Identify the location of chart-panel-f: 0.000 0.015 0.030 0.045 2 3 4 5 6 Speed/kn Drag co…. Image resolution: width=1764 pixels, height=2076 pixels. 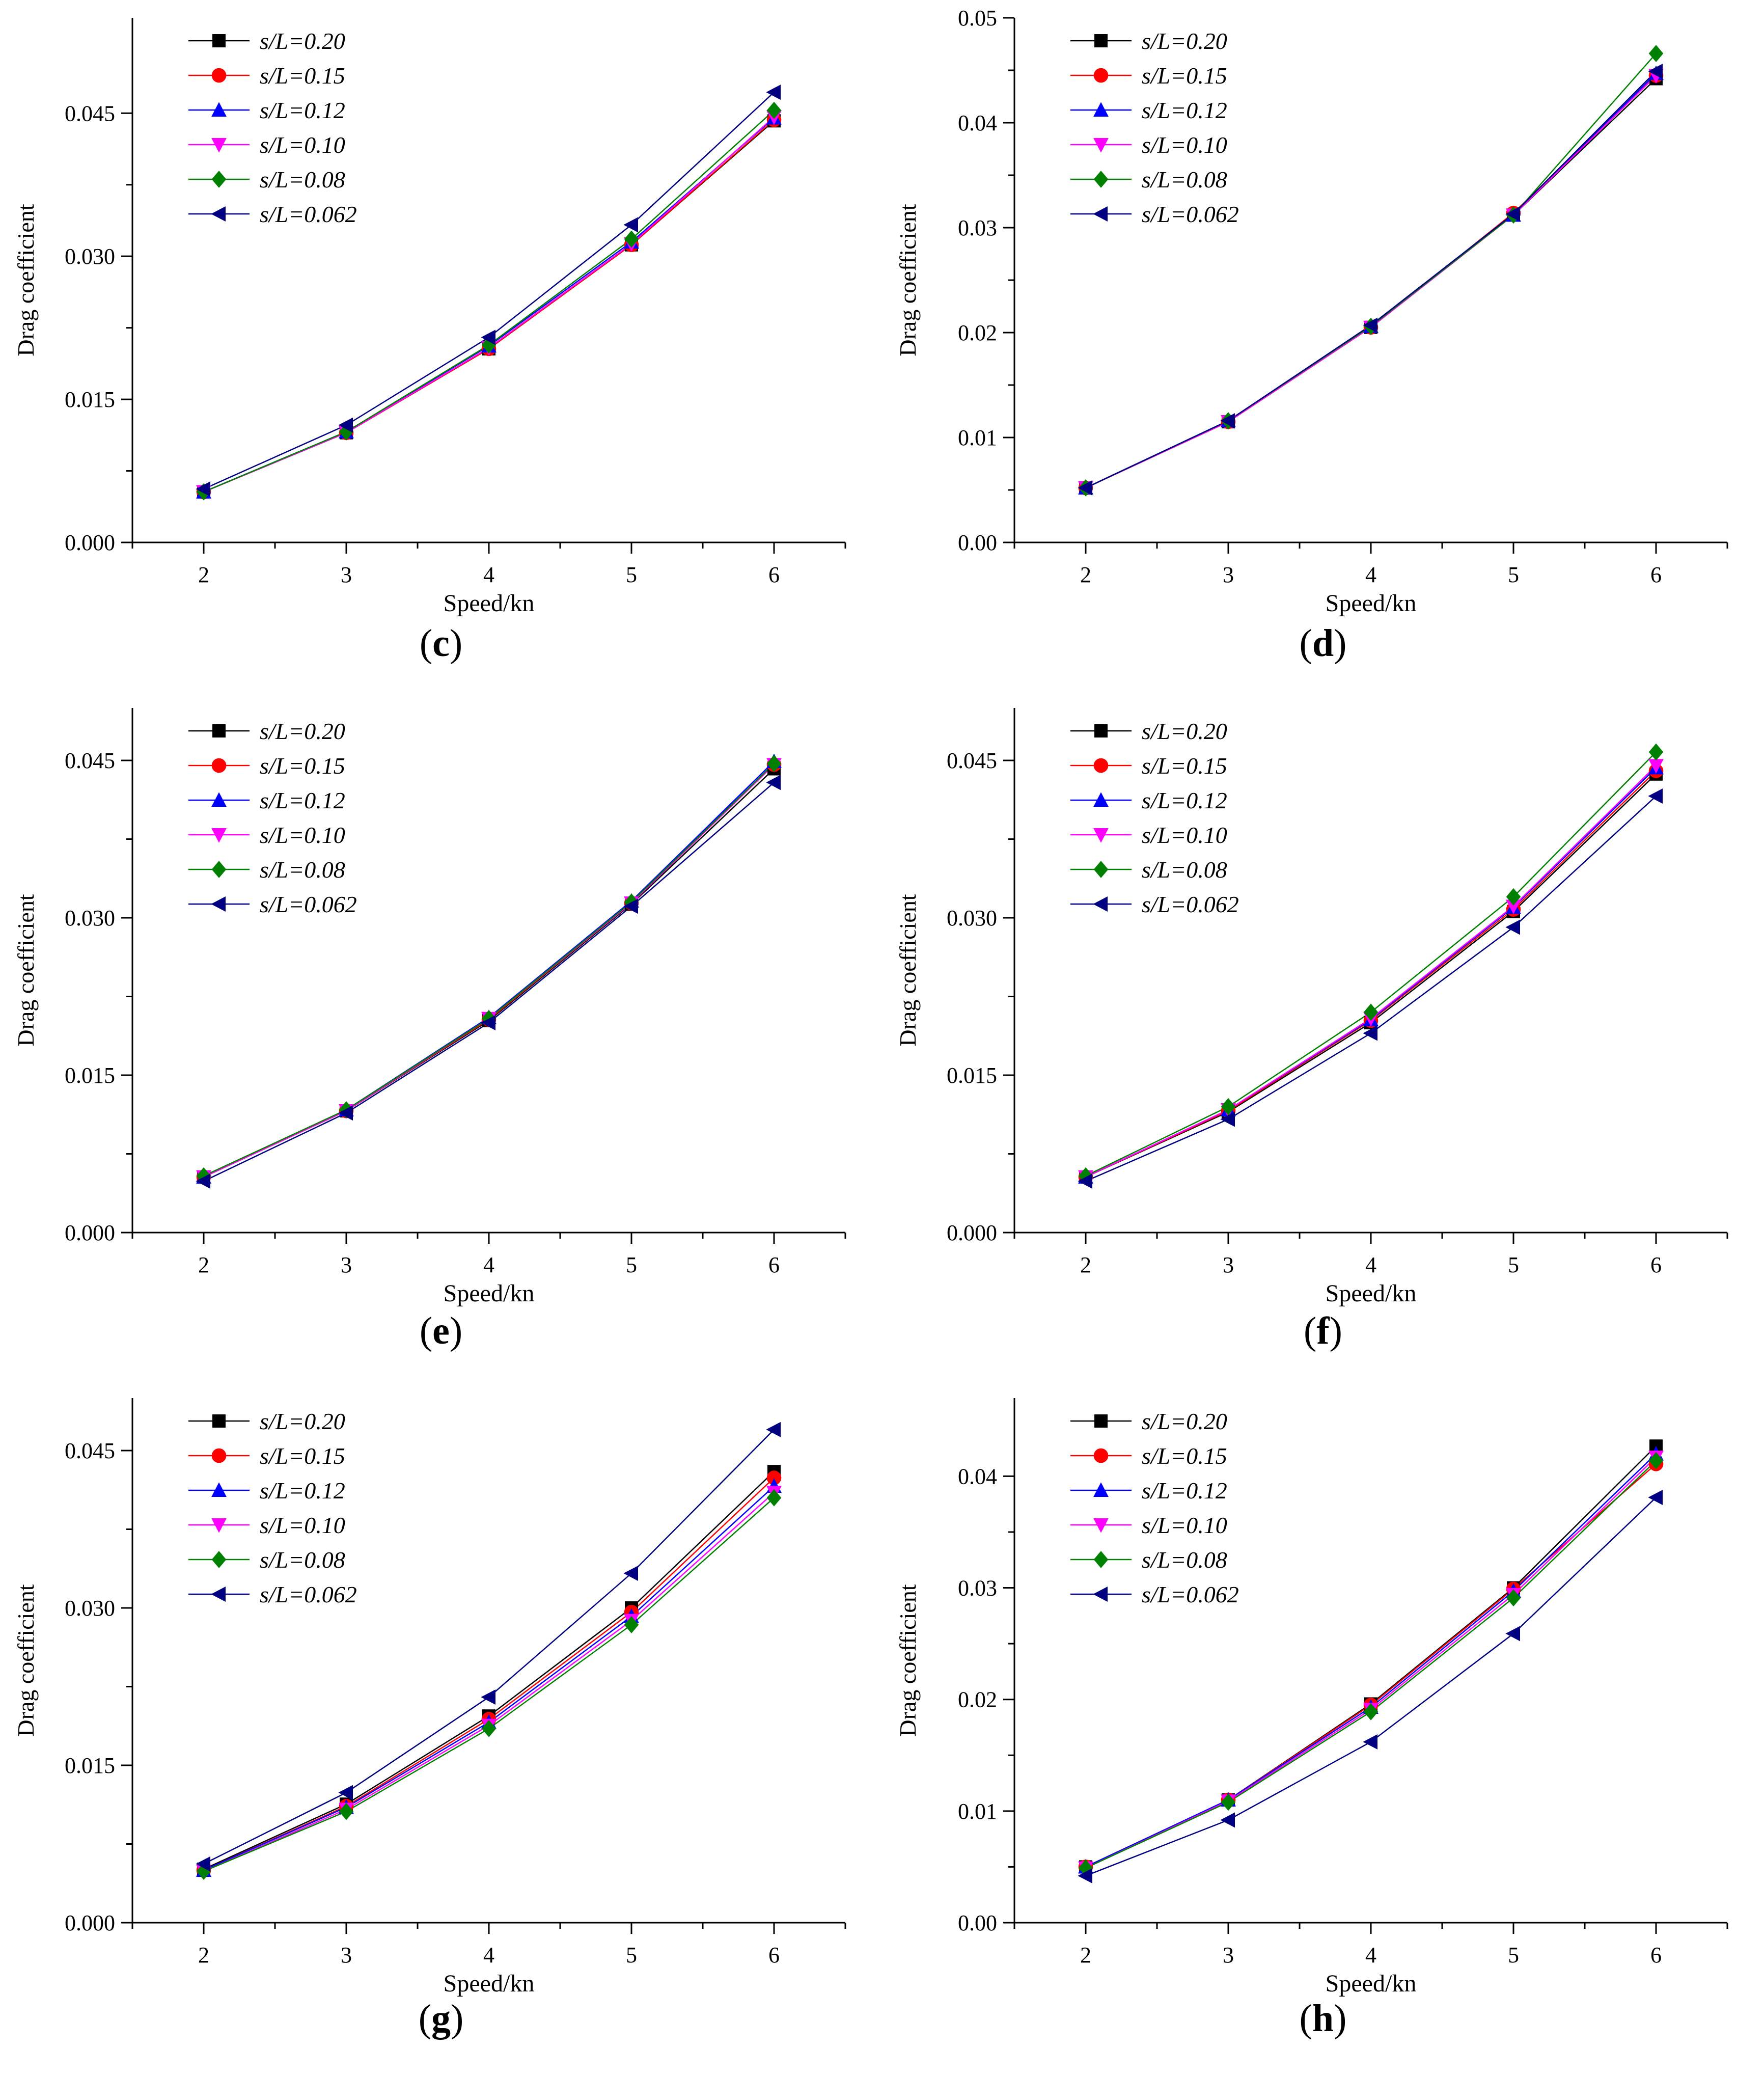
(1311, 1007).